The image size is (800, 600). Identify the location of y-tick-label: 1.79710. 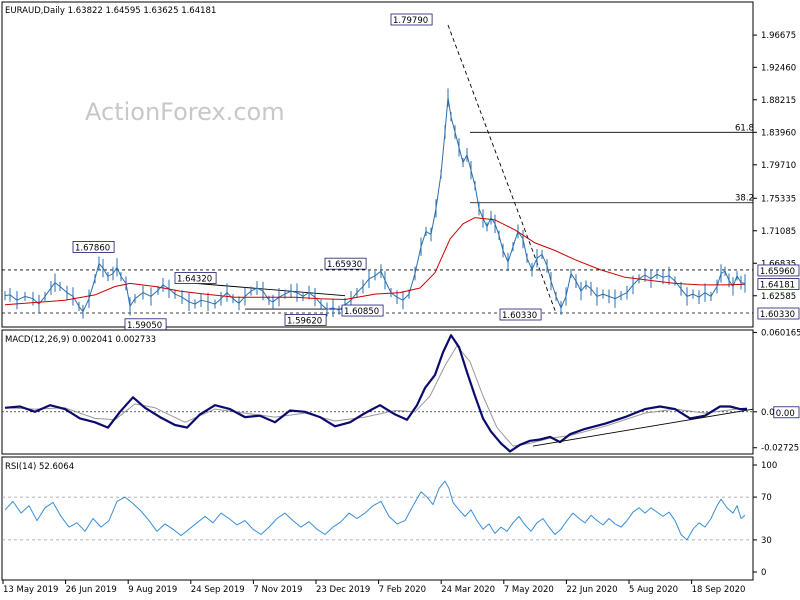
(778, 166).